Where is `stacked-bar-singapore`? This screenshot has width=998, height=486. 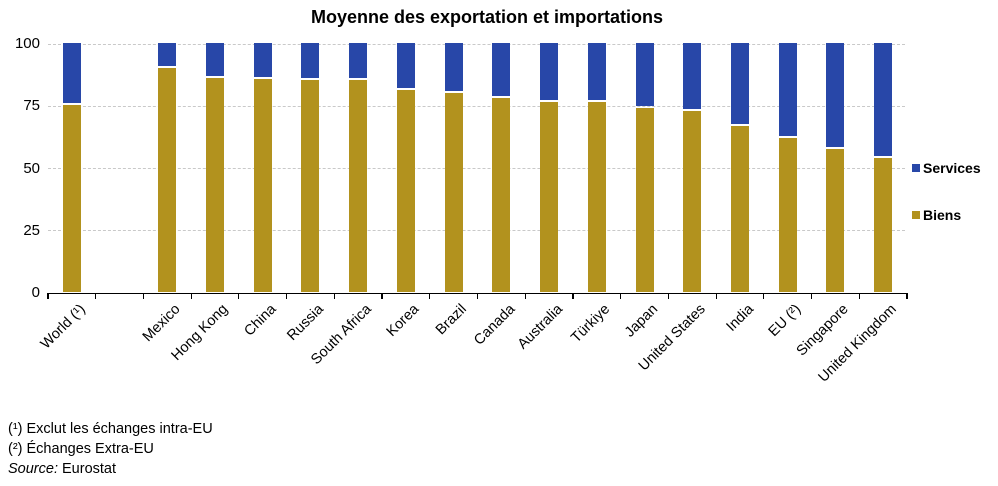 stacked-bar-singapore is located at coordinates (835, 167).